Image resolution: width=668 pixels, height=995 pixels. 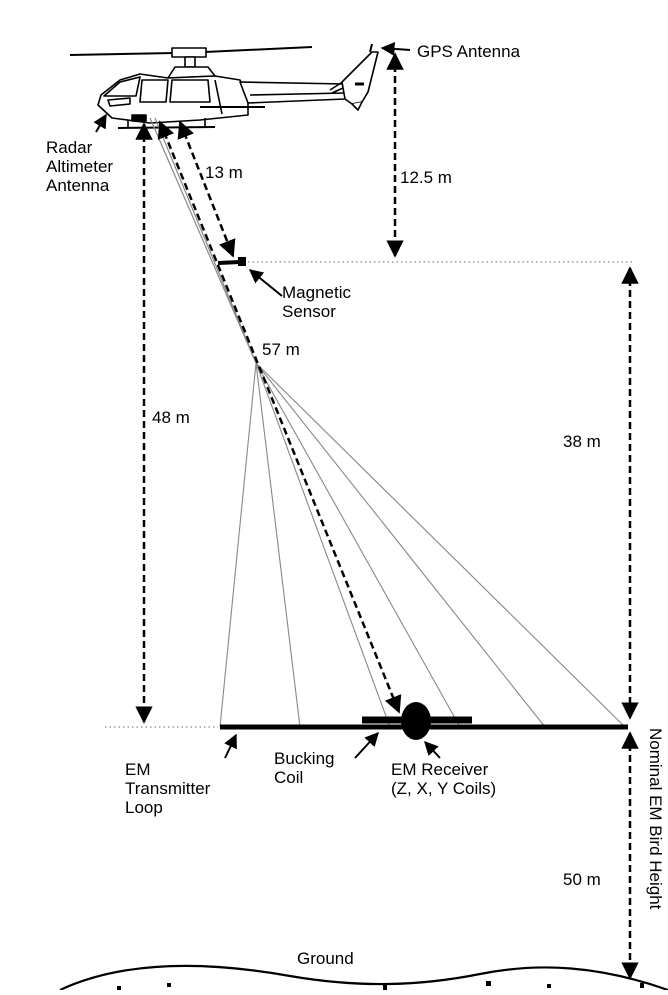 I want to click on distance-38m-label: 38 m, so click(x=582, y=441).